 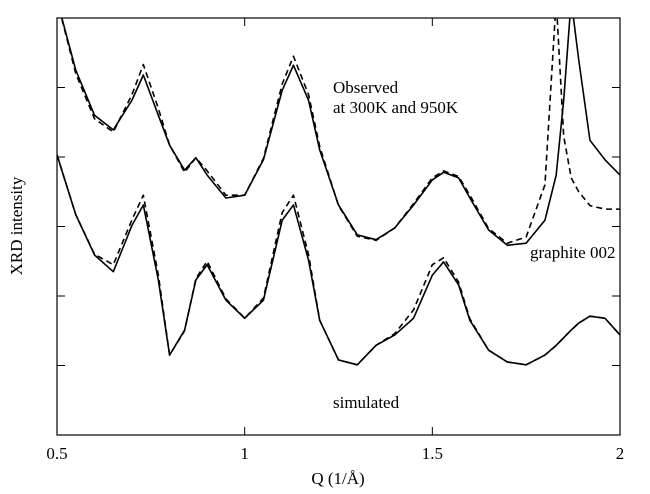 What do you see at coordinates (56, 453) in the screenshot?
I see `x-tick-label: 0.5` at bounding box center [56, 453].